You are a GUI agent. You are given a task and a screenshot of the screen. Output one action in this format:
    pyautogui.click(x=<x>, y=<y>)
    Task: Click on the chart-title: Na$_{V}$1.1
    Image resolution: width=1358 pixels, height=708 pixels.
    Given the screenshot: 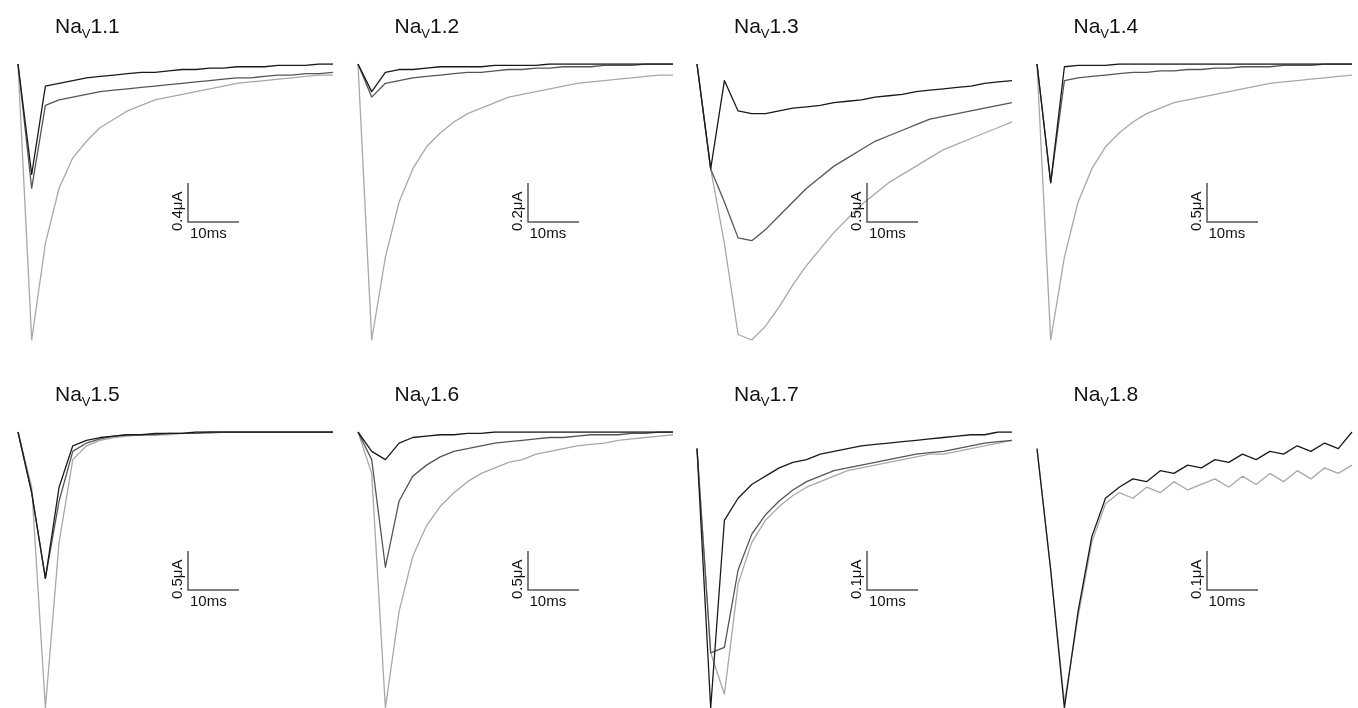 What is the action you would take?
    pyautogui.click(x=87, y=28)
    